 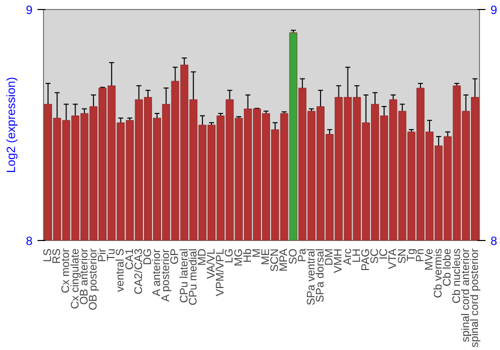 I want to click on y2-tick-label: 9, so click(x=494, y=10).